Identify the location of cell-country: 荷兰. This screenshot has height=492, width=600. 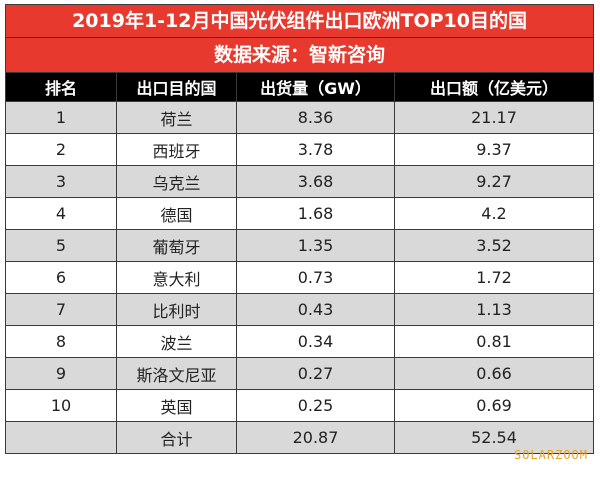
(176, 117).